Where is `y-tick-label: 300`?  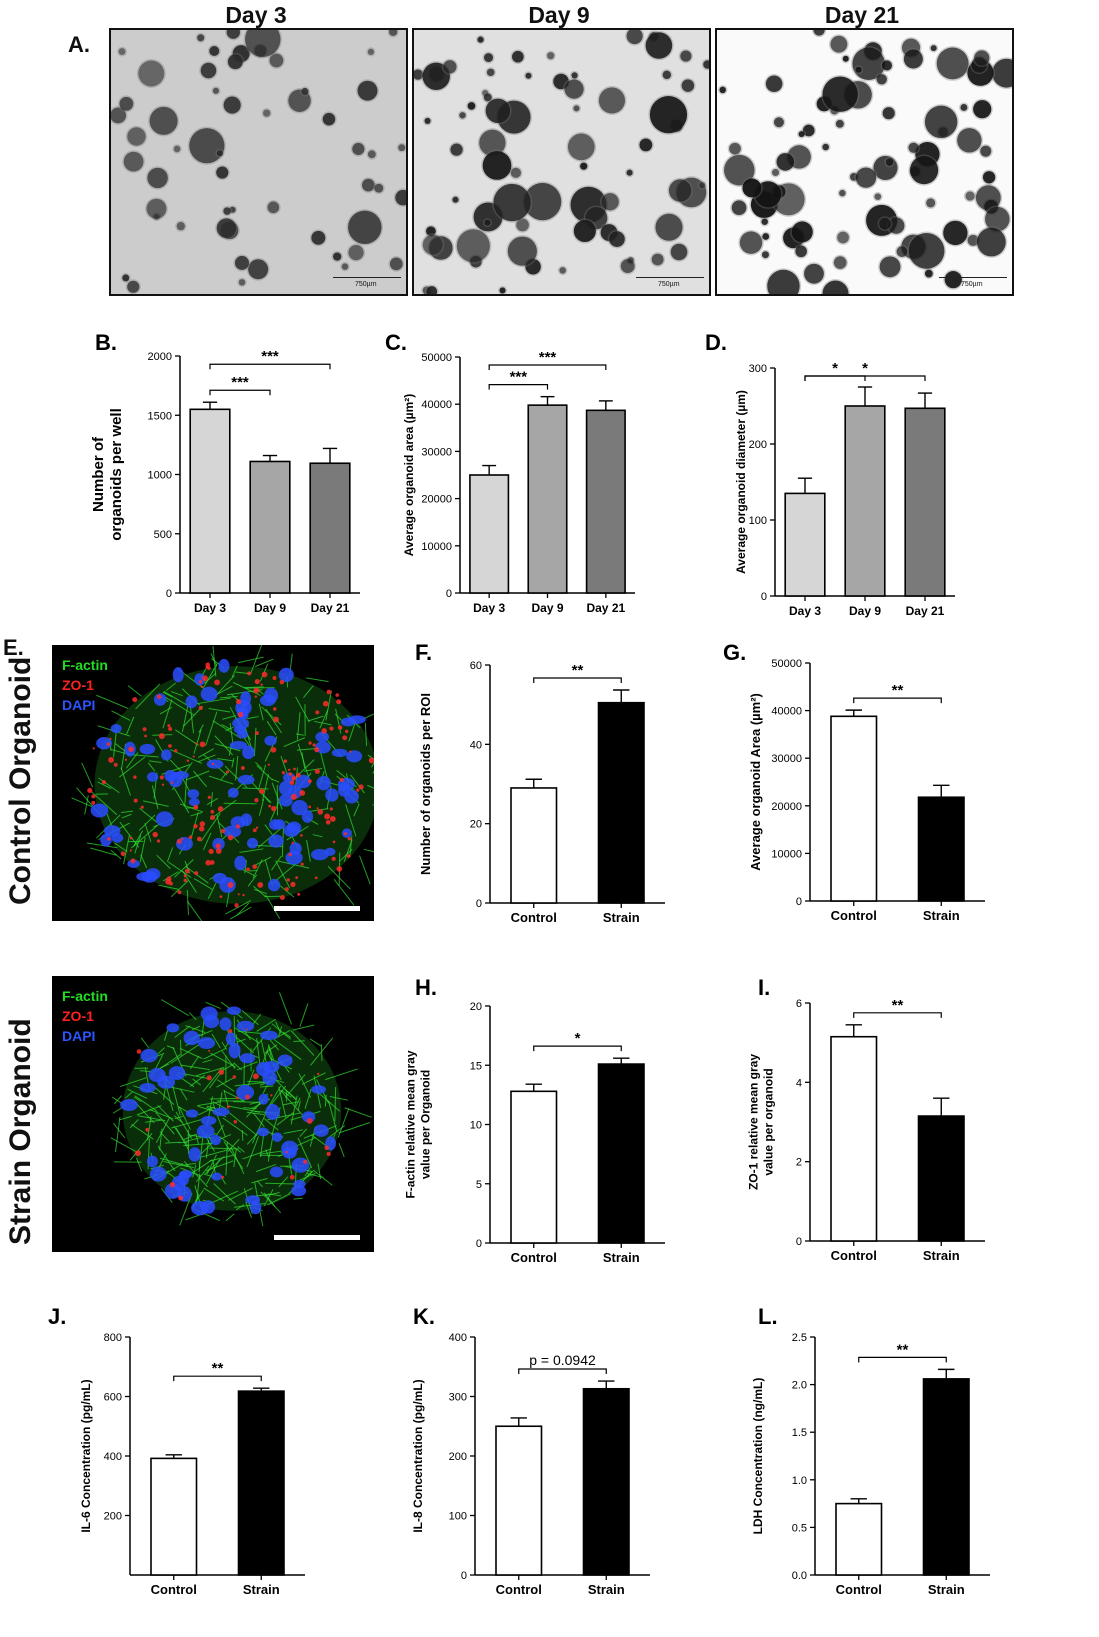 y-tick-label: 300 is located at coordinates (758, 369).